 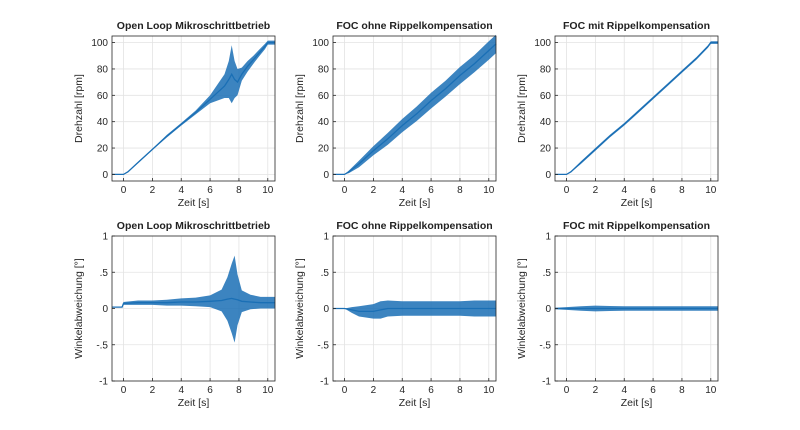 I want to click on plot-area, so click(x=193, y=108).